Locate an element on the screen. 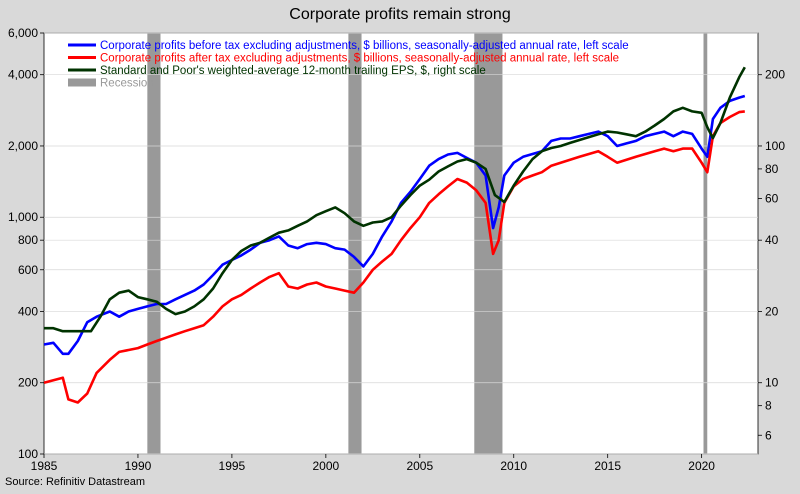 The width and height of the screenshot is (800, 494). left-tick-label: 100 is located at coordinates (28, 454).